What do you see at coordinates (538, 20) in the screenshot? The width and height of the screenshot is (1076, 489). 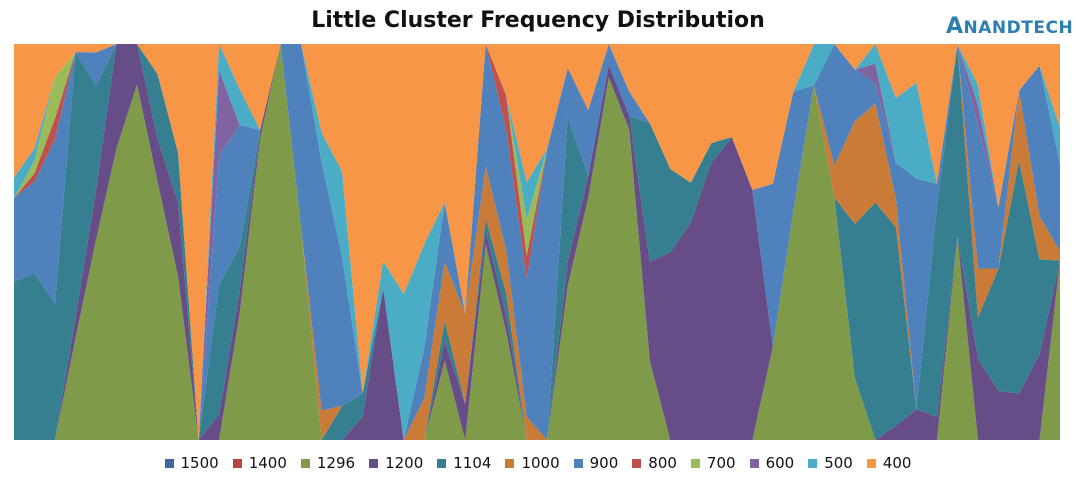 I see `chart-title: Little Cluster Frequency Distribution` at bounding box center [538, 20].